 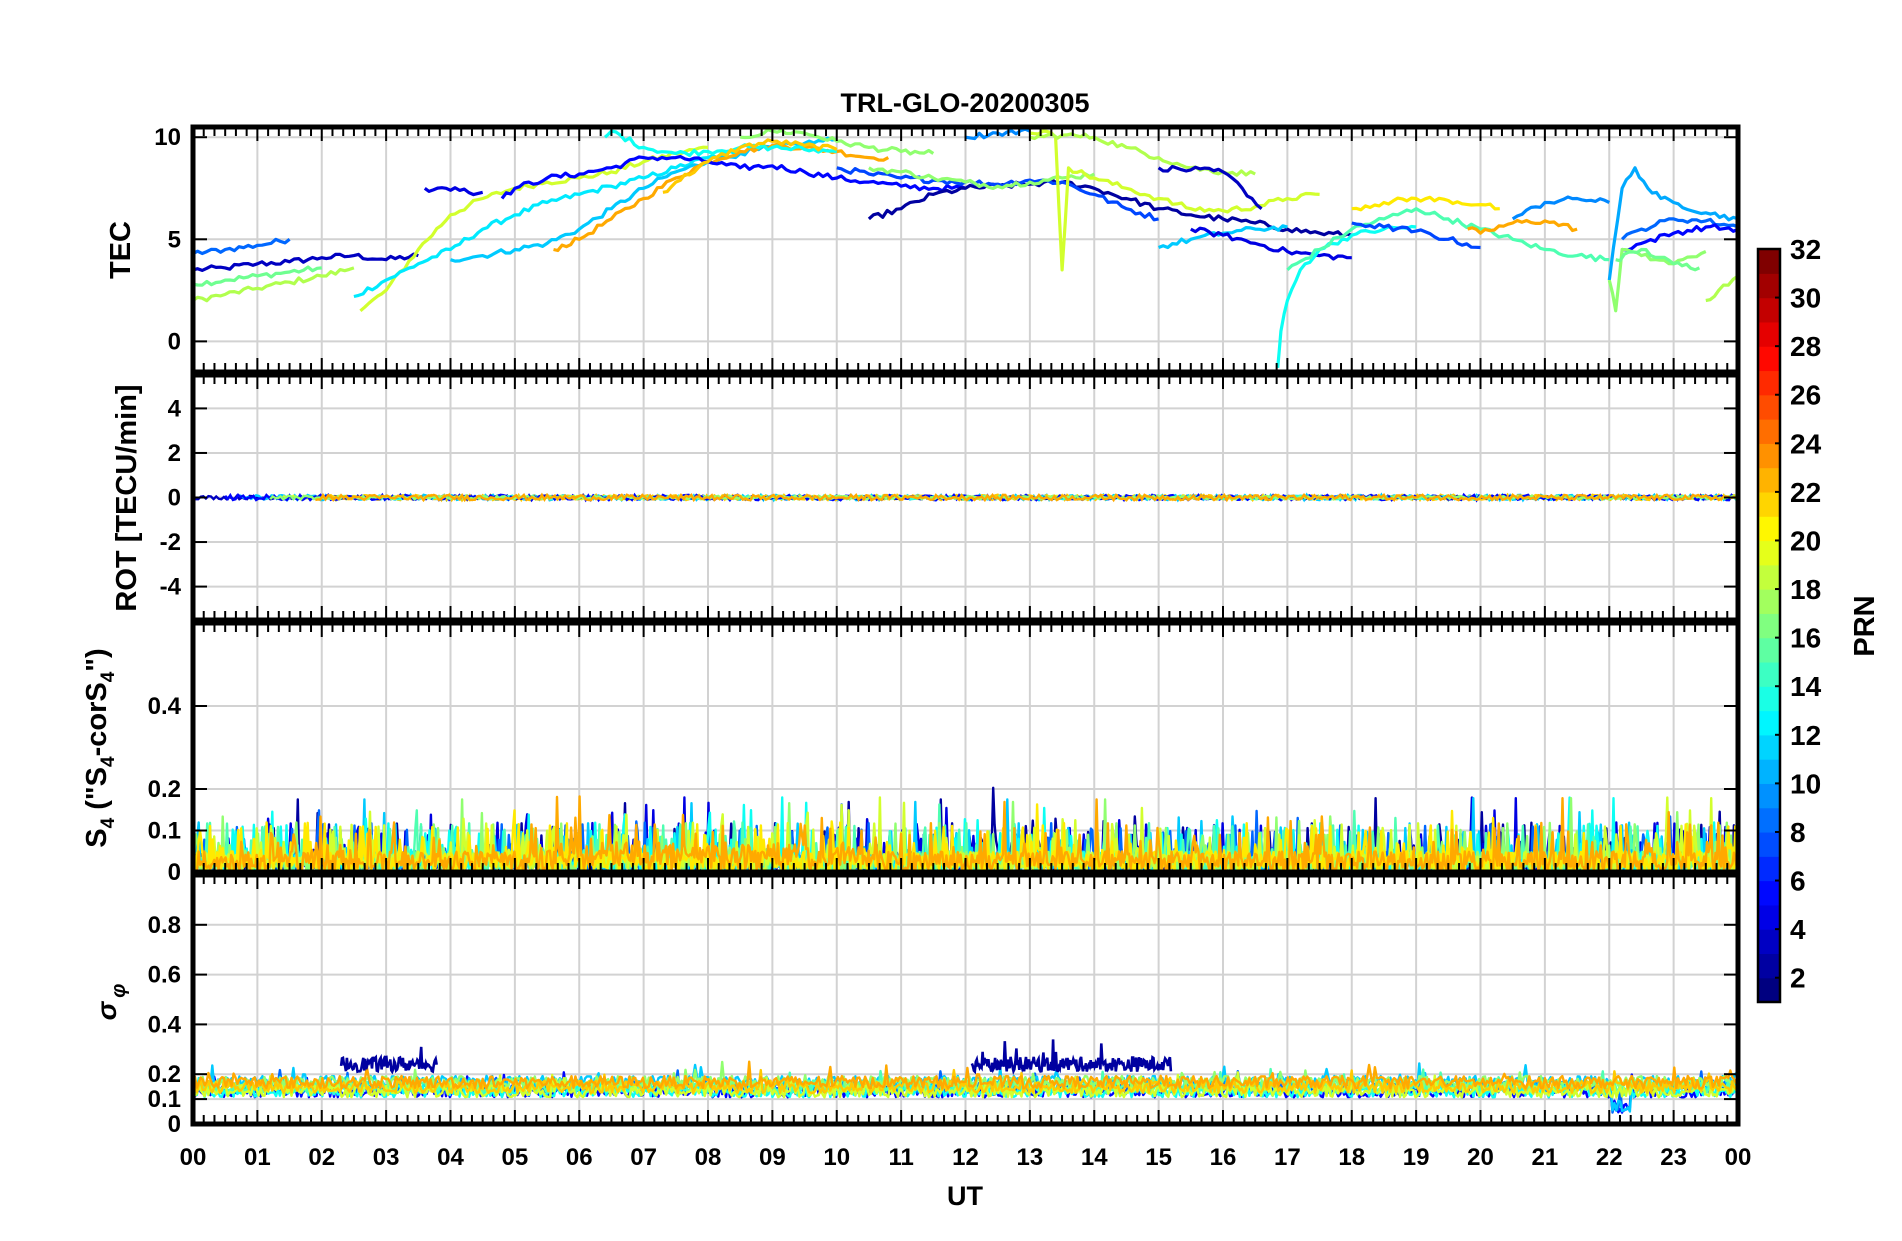 What do you see at coordinates (1805, 540) in the screenshot?
I see `colorbar-tick-label: 20` at bounding box center [1805, 540].